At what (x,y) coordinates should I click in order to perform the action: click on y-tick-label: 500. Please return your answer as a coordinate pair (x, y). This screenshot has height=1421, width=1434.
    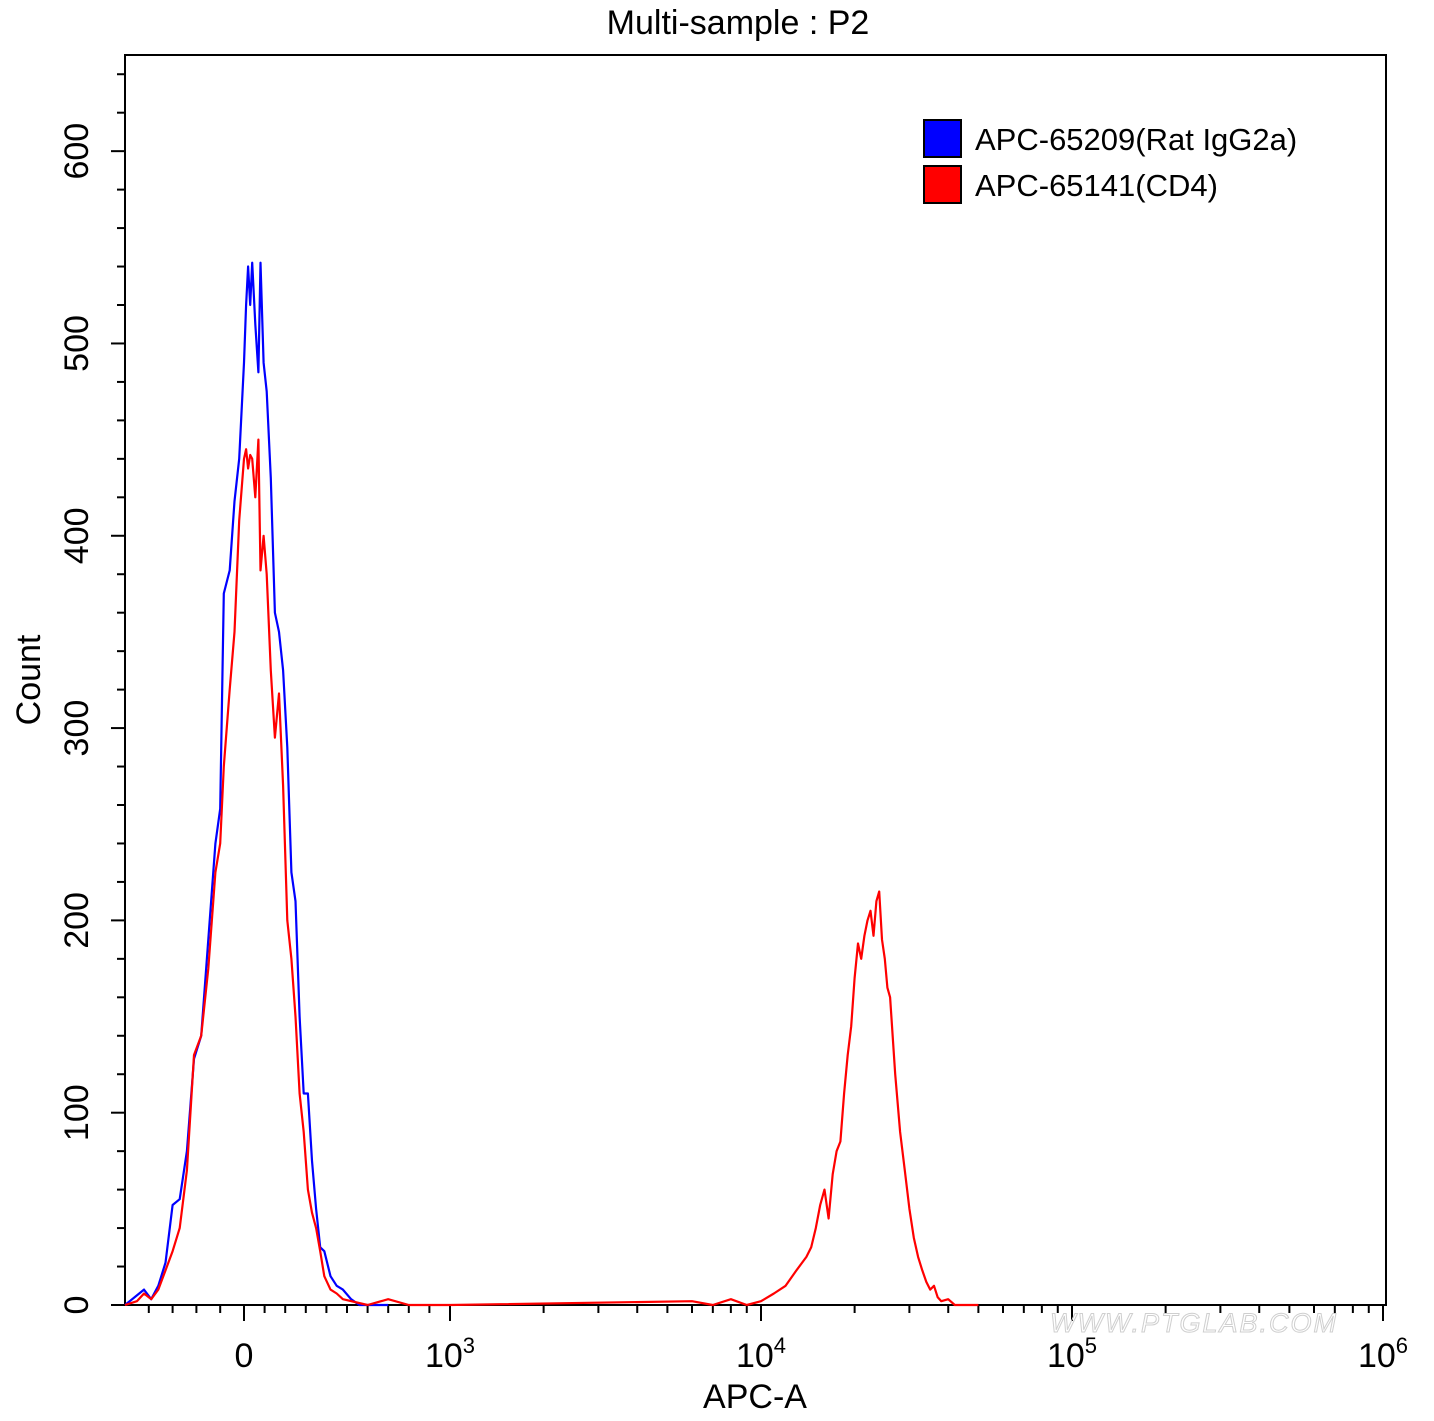
    Looking at the image, I should click on (77, 343).